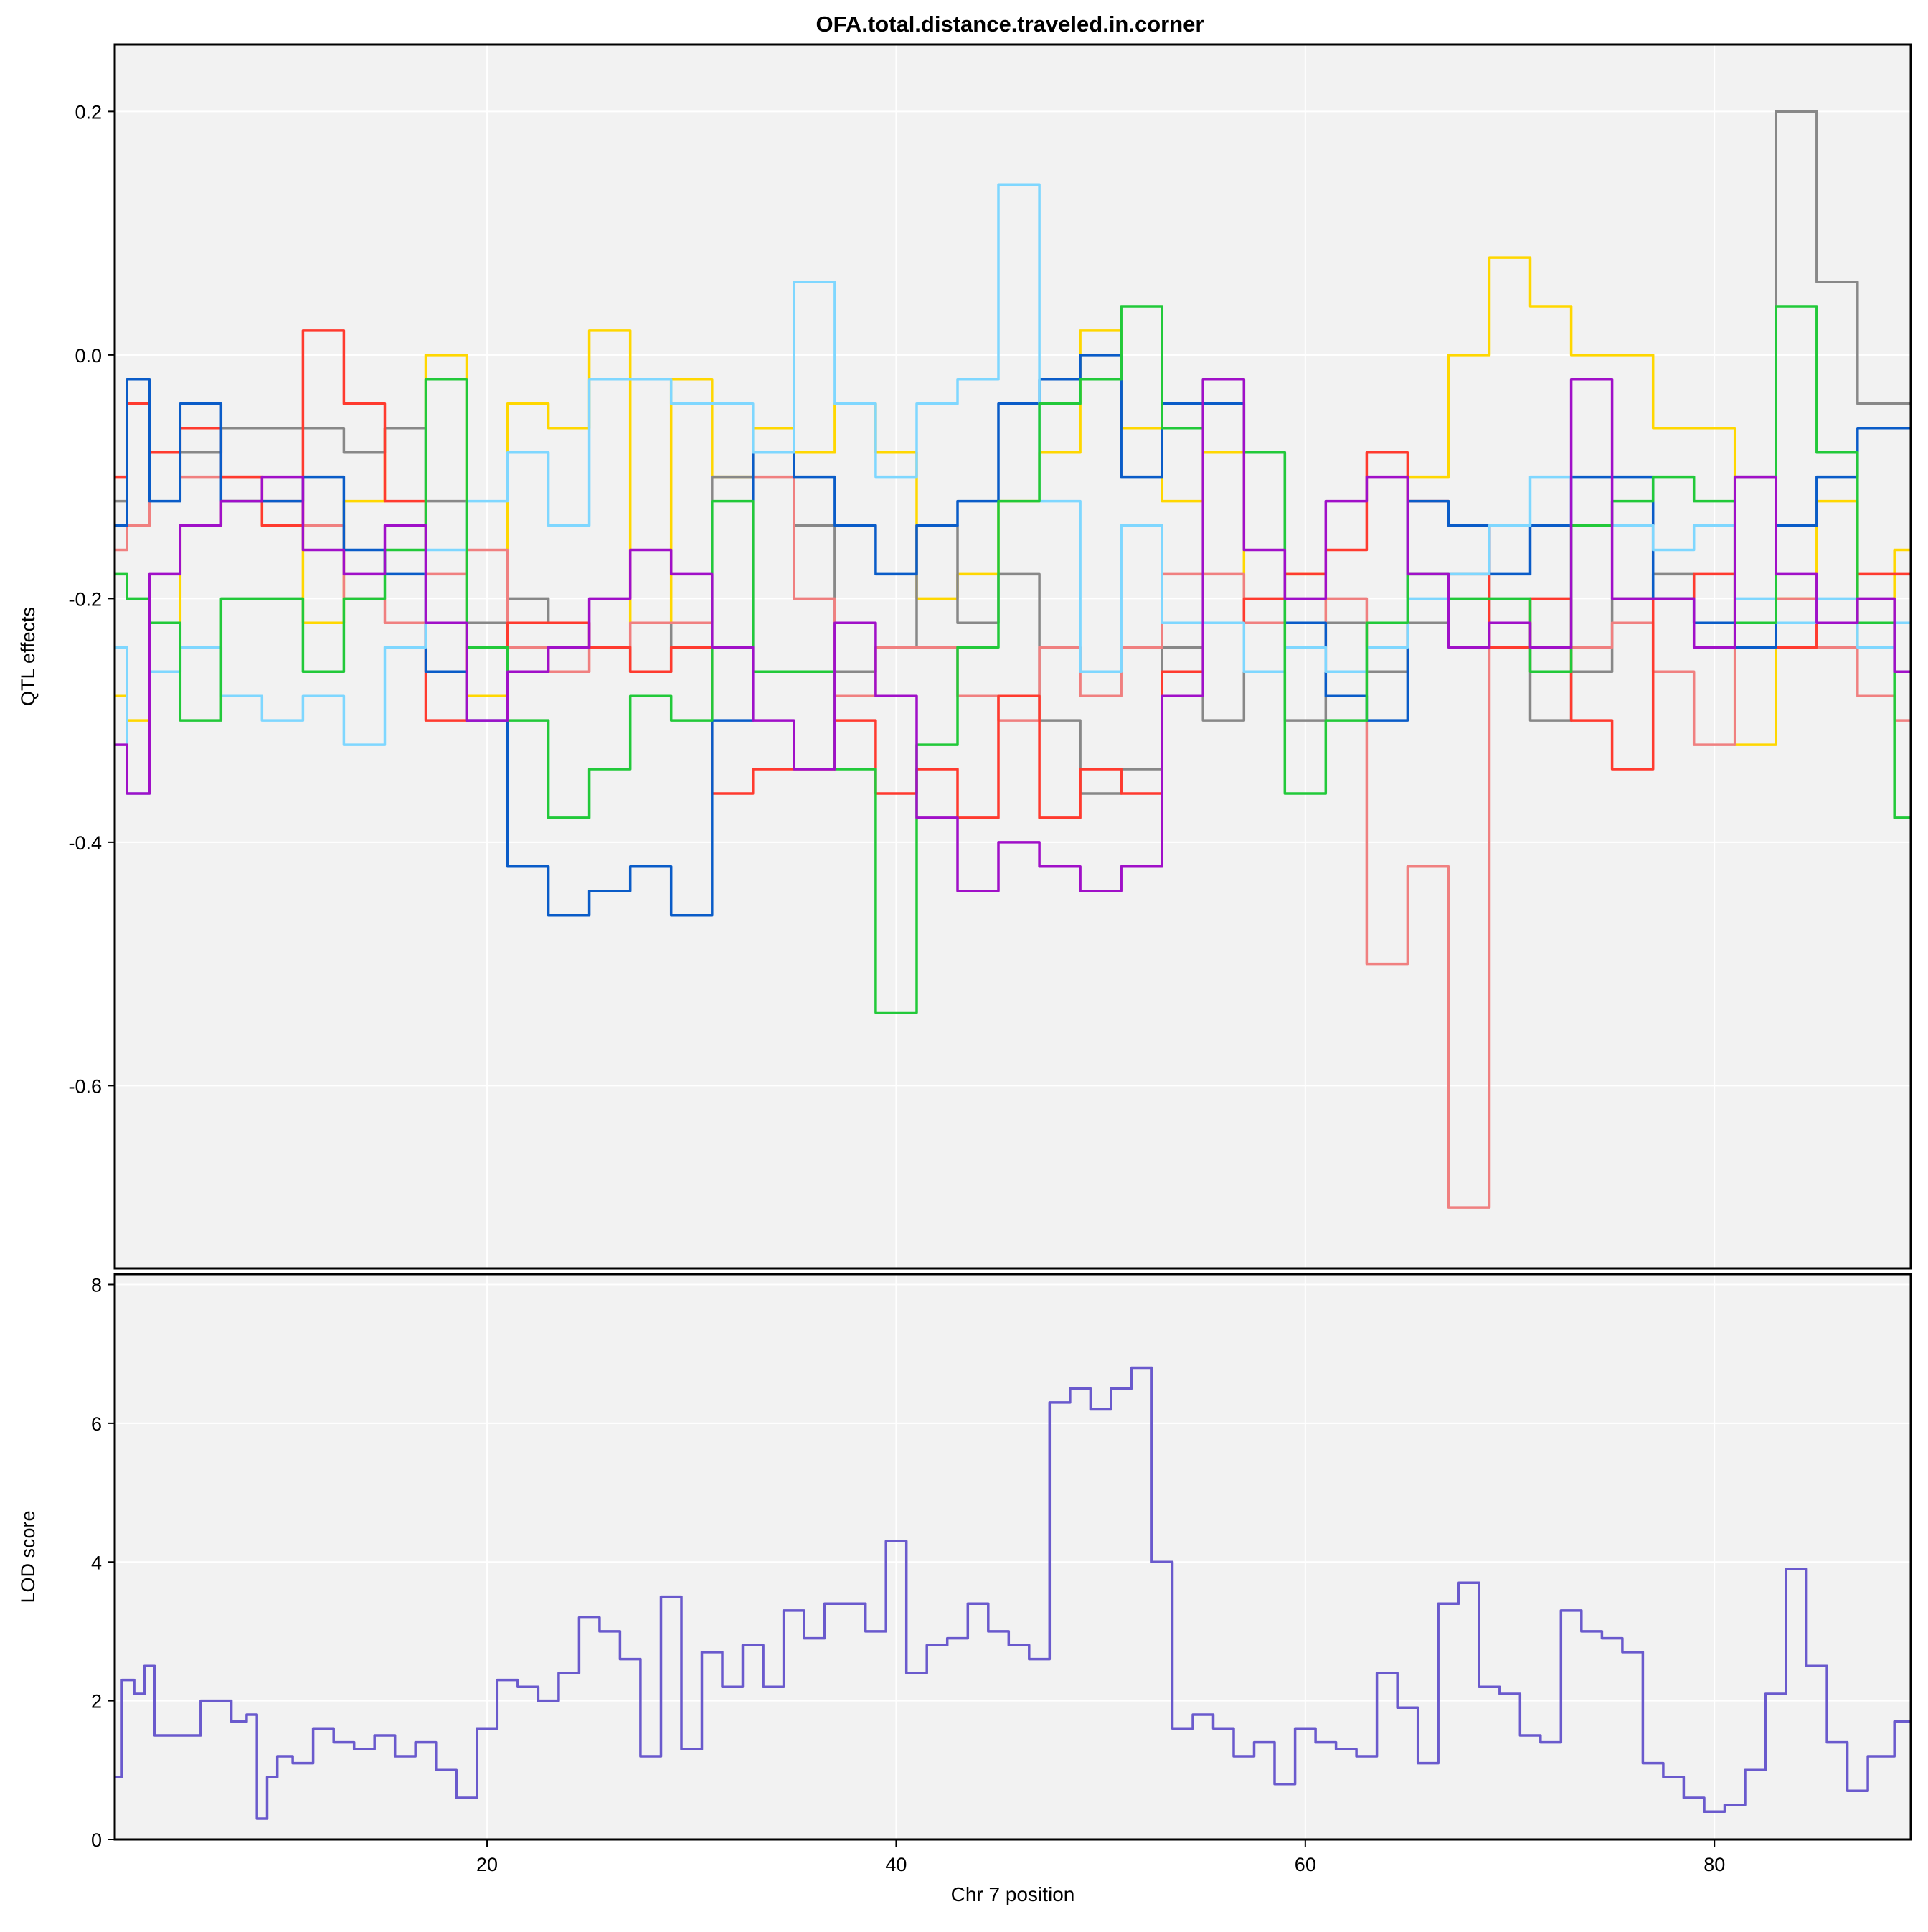 This screenshot has width=1928, height=1932. Describe the element at coordinates (896, 1865) in the screenshot. I see `x-tick-label: 40` at that location.